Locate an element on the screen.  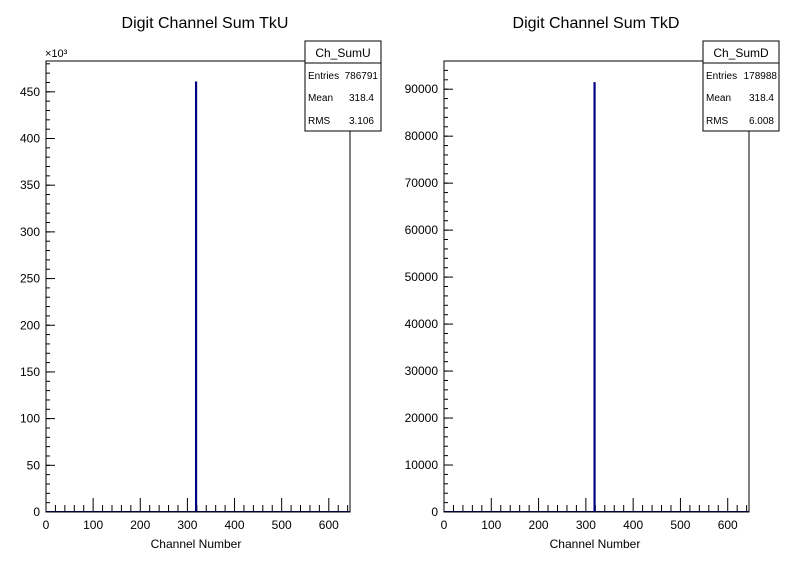
y-tick-label: 60000 is located at coordinates (422, 230).